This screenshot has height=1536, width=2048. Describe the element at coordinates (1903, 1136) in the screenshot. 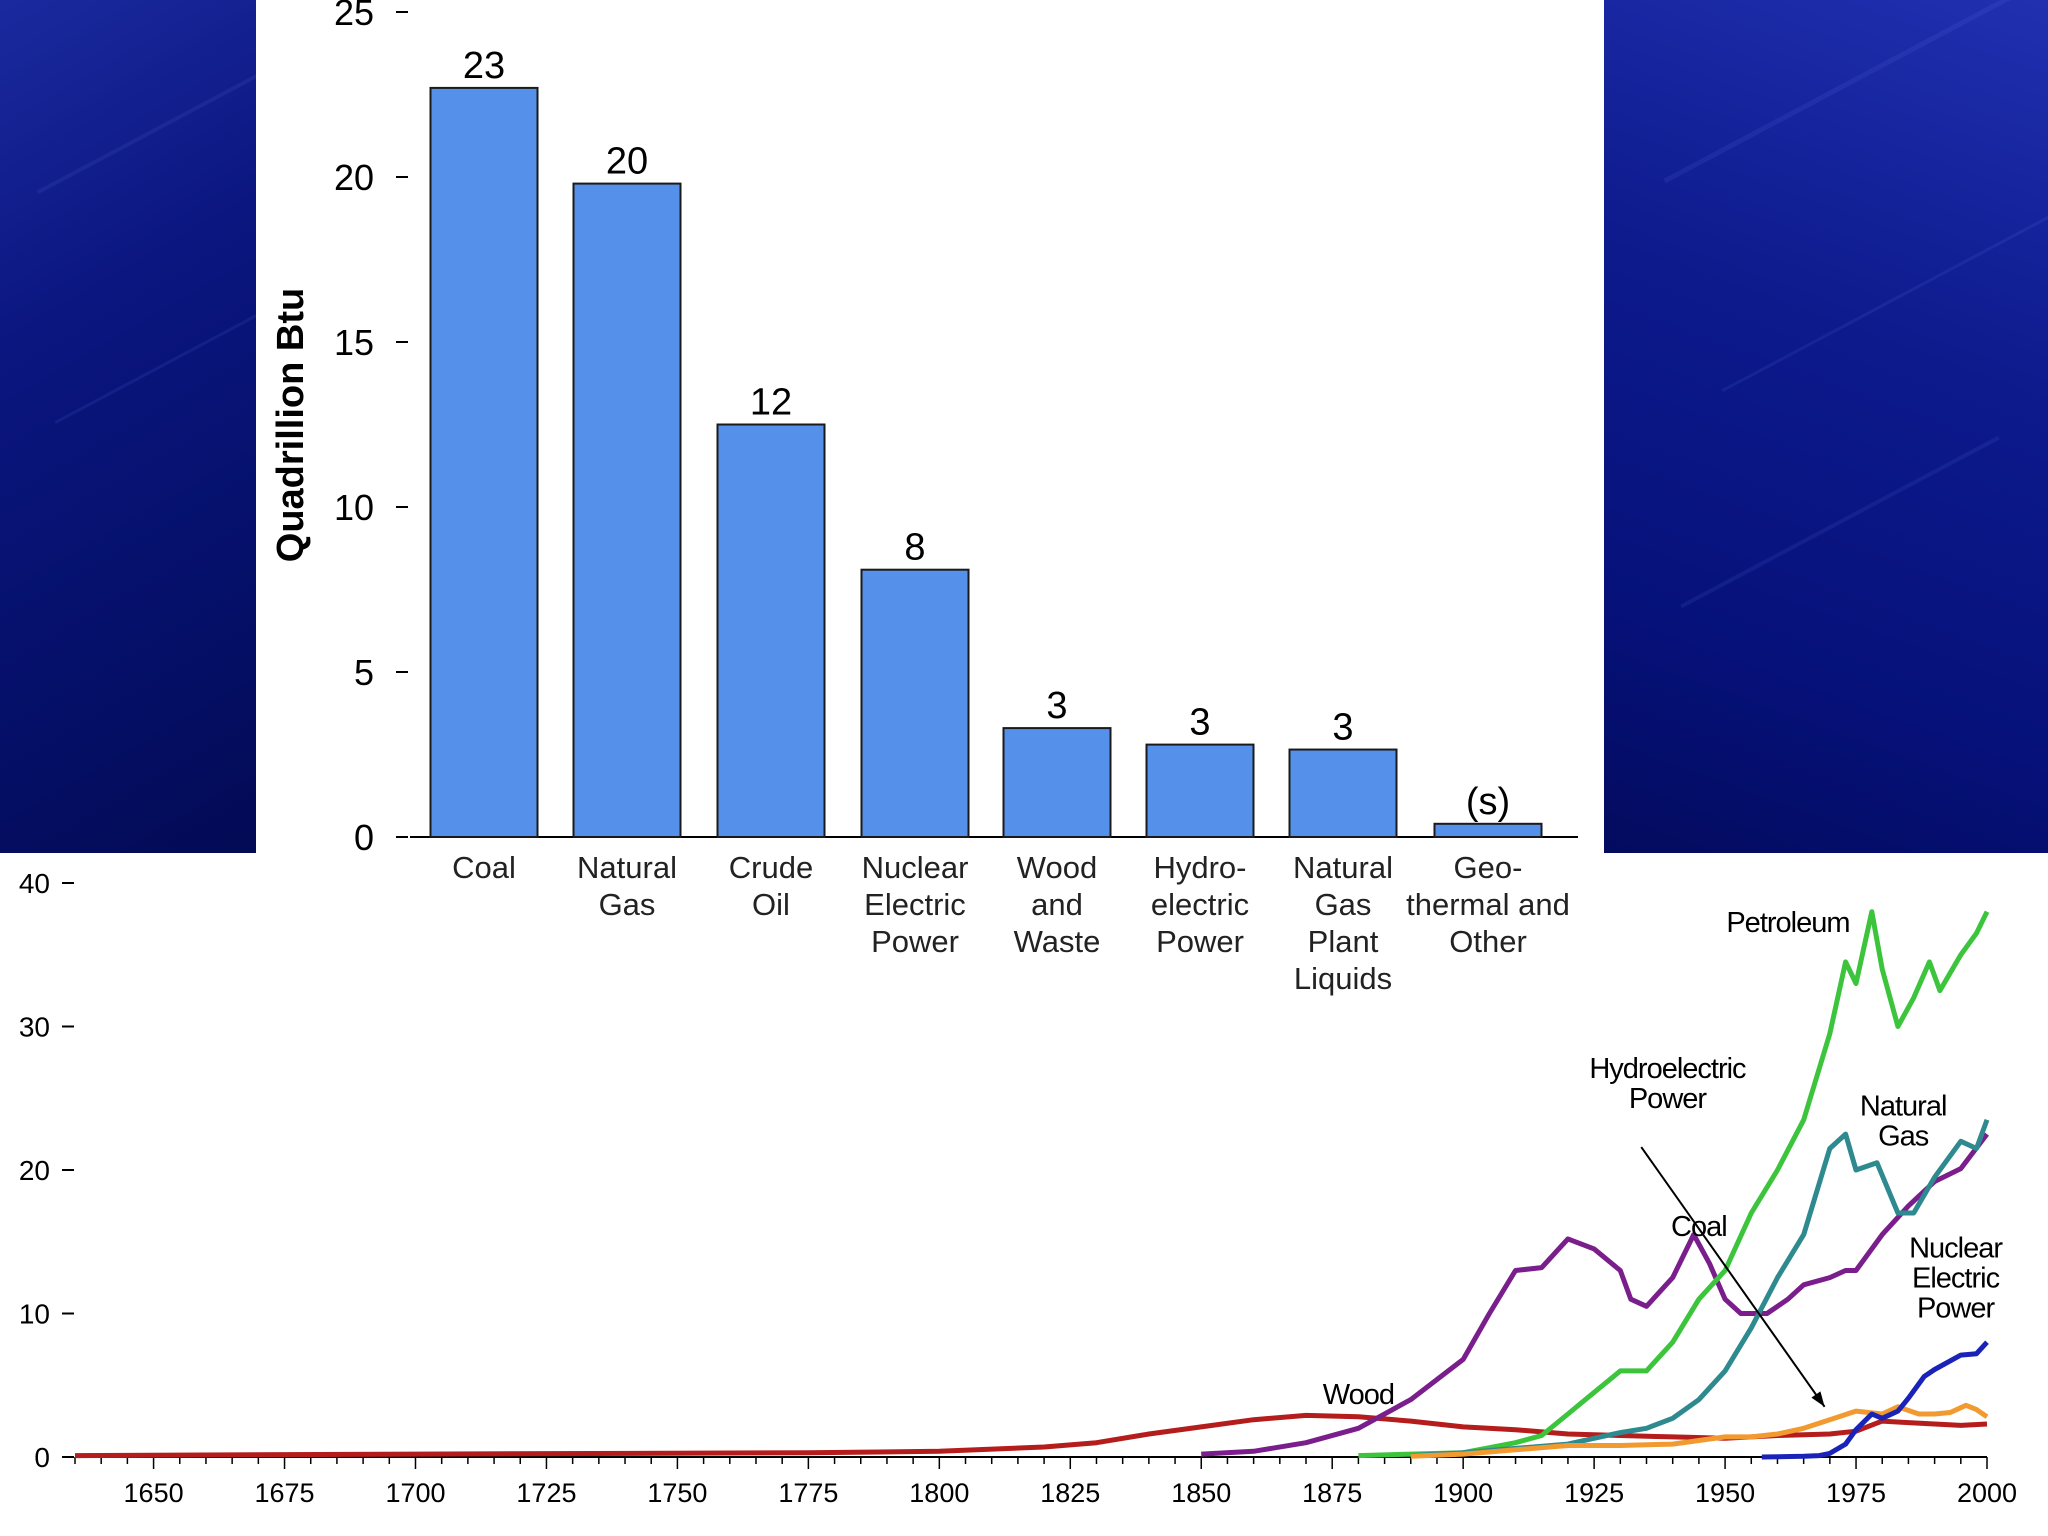

I see `line-annotation: Gas` at that location.